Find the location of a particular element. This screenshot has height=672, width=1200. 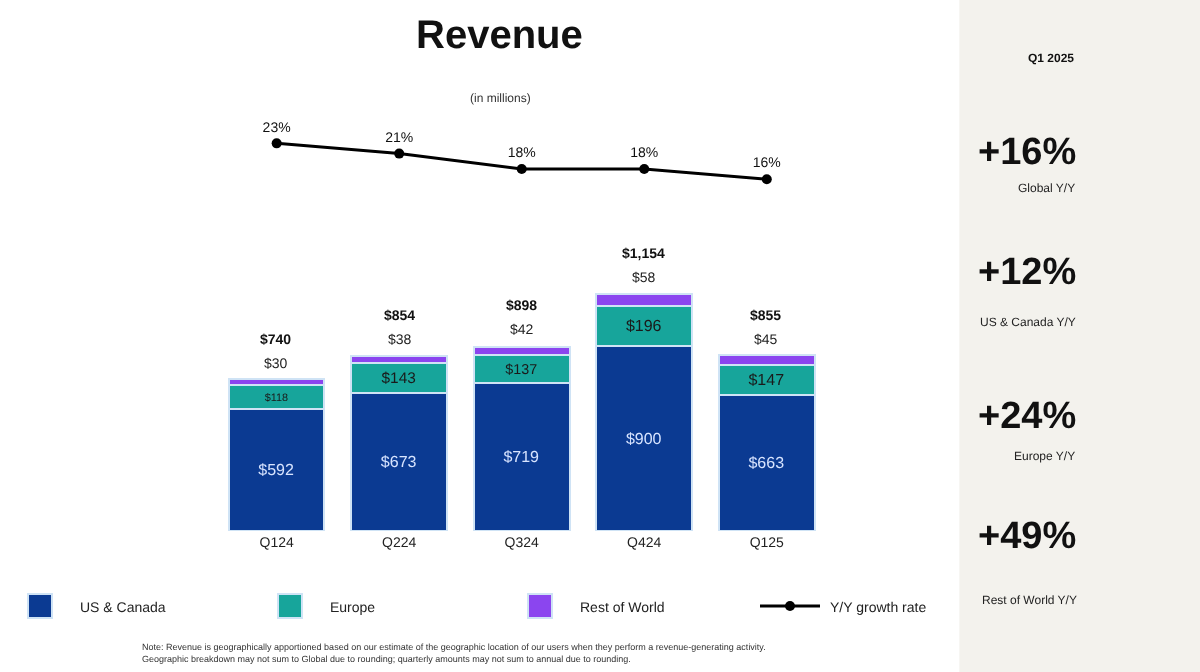

text: +49% is located at coordinates (1027, 537).